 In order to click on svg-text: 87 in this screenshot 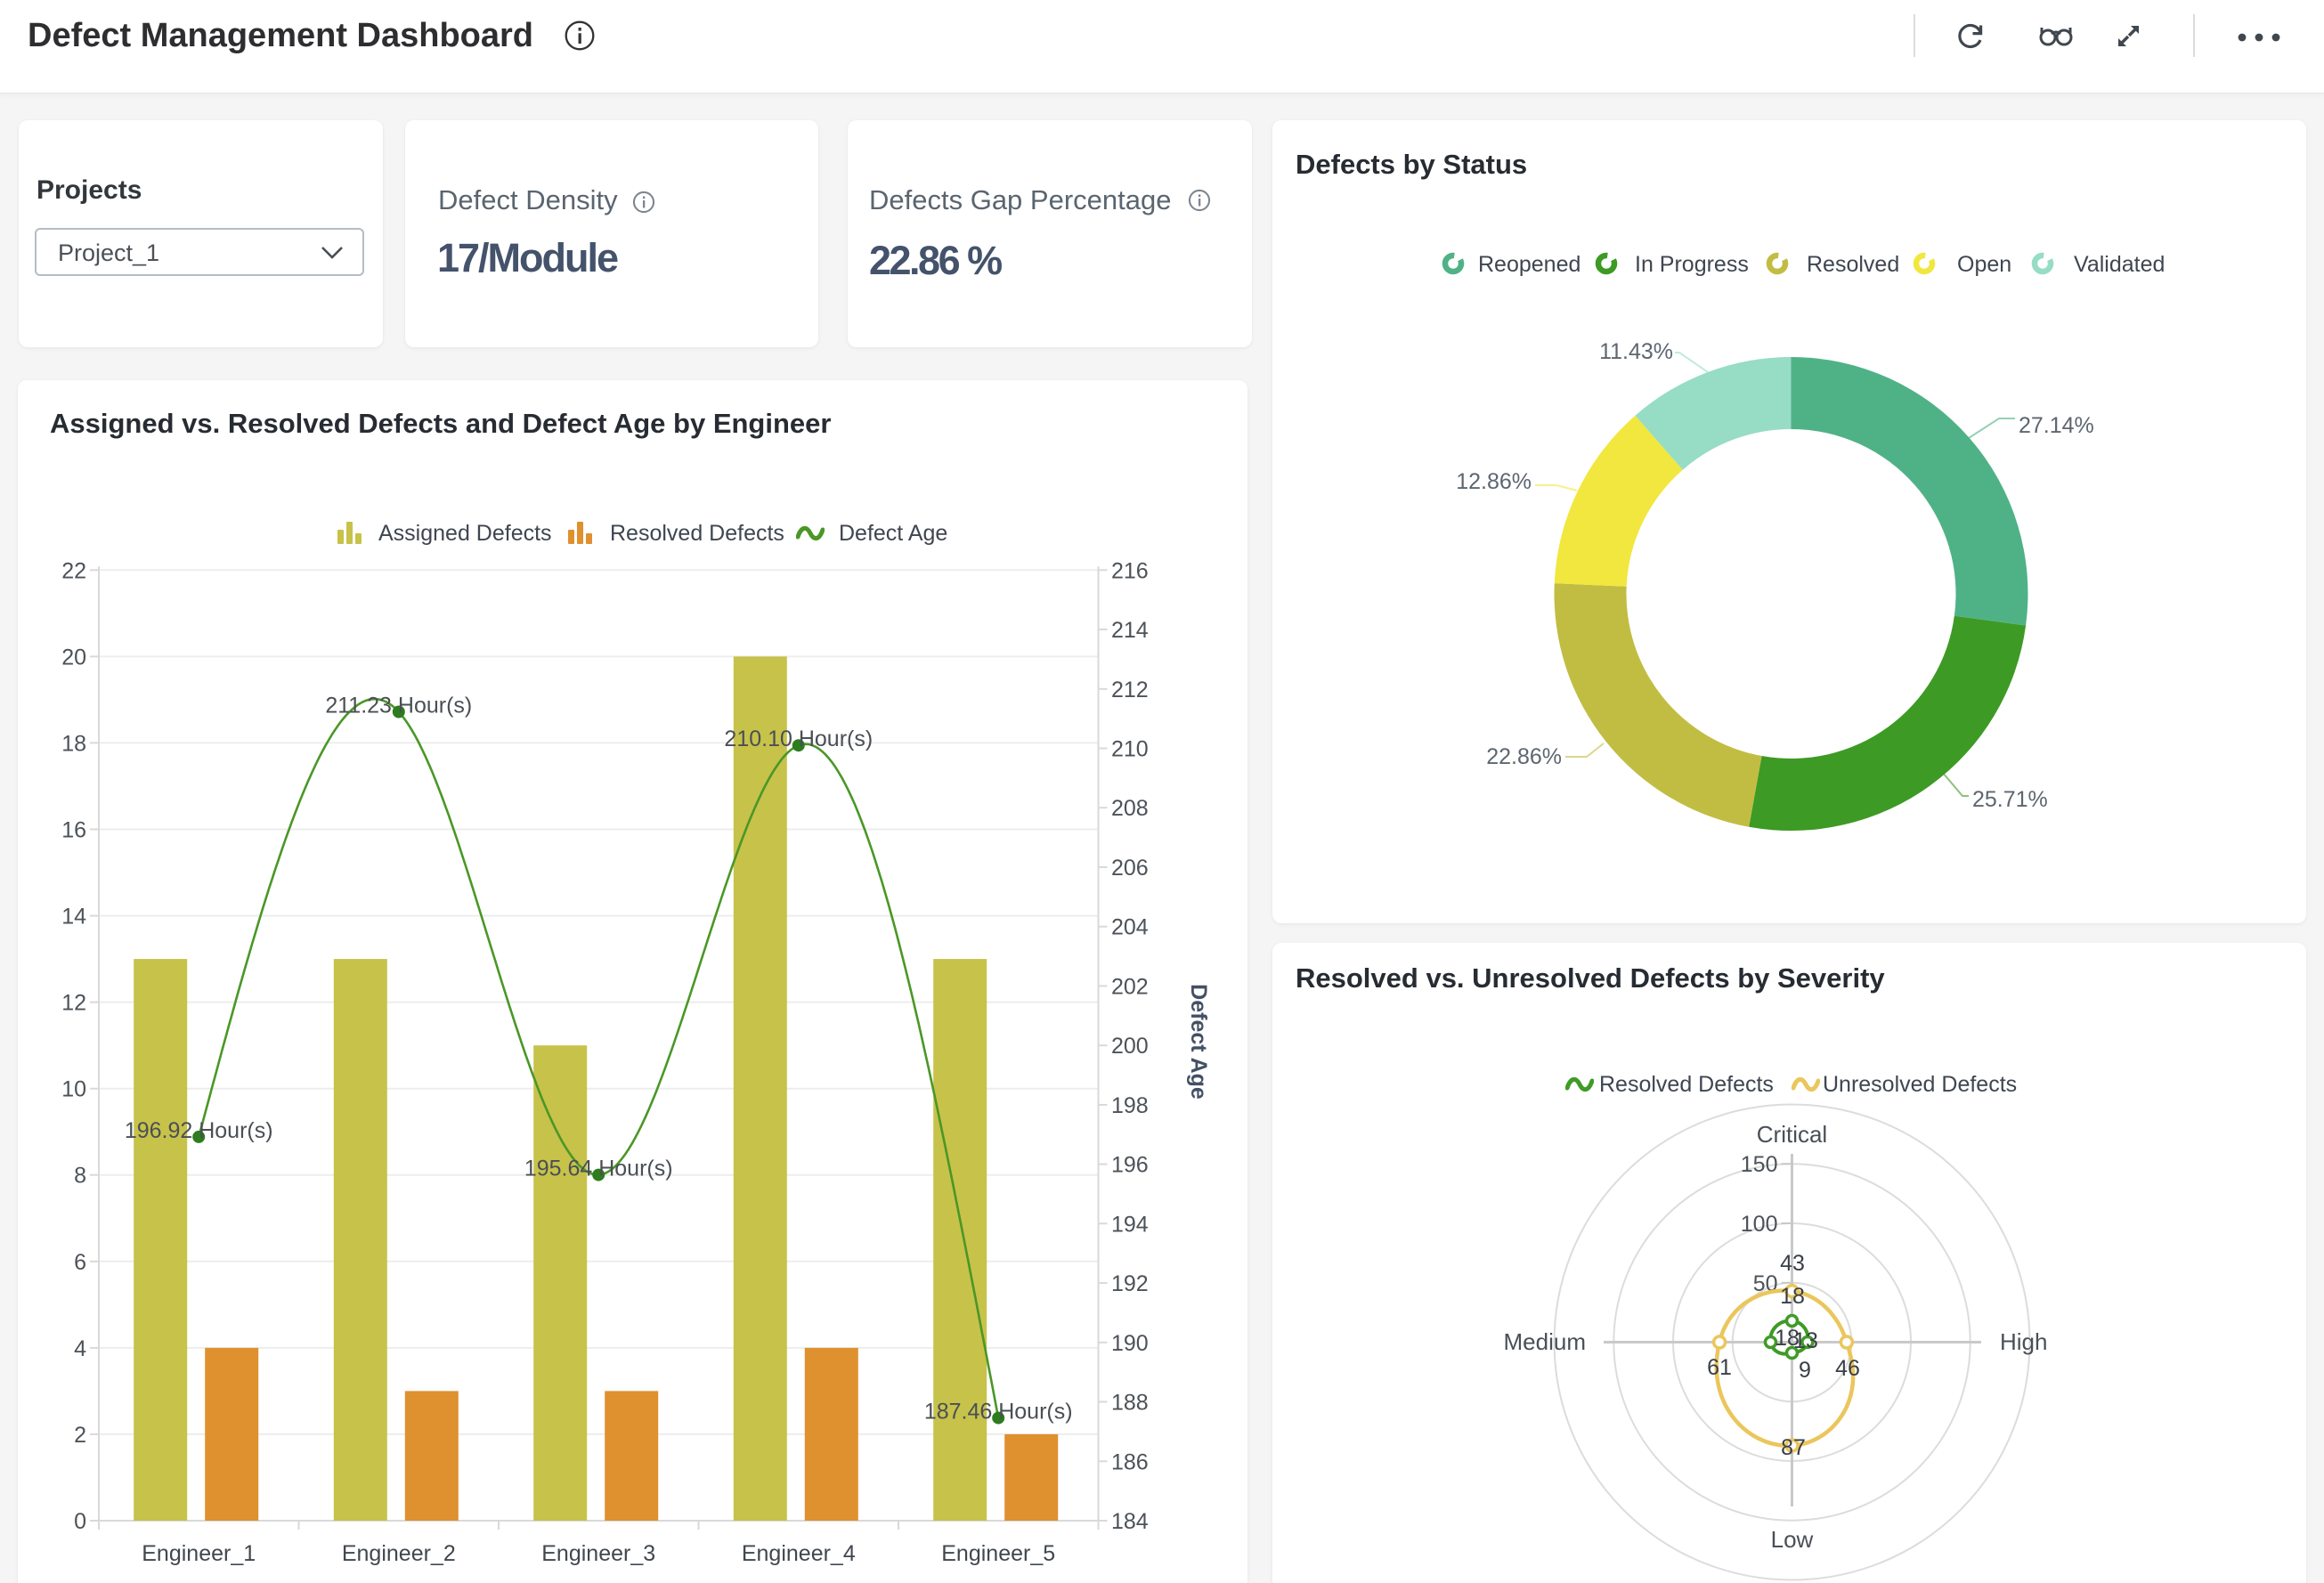, I will do `click(1794, 1447)`.